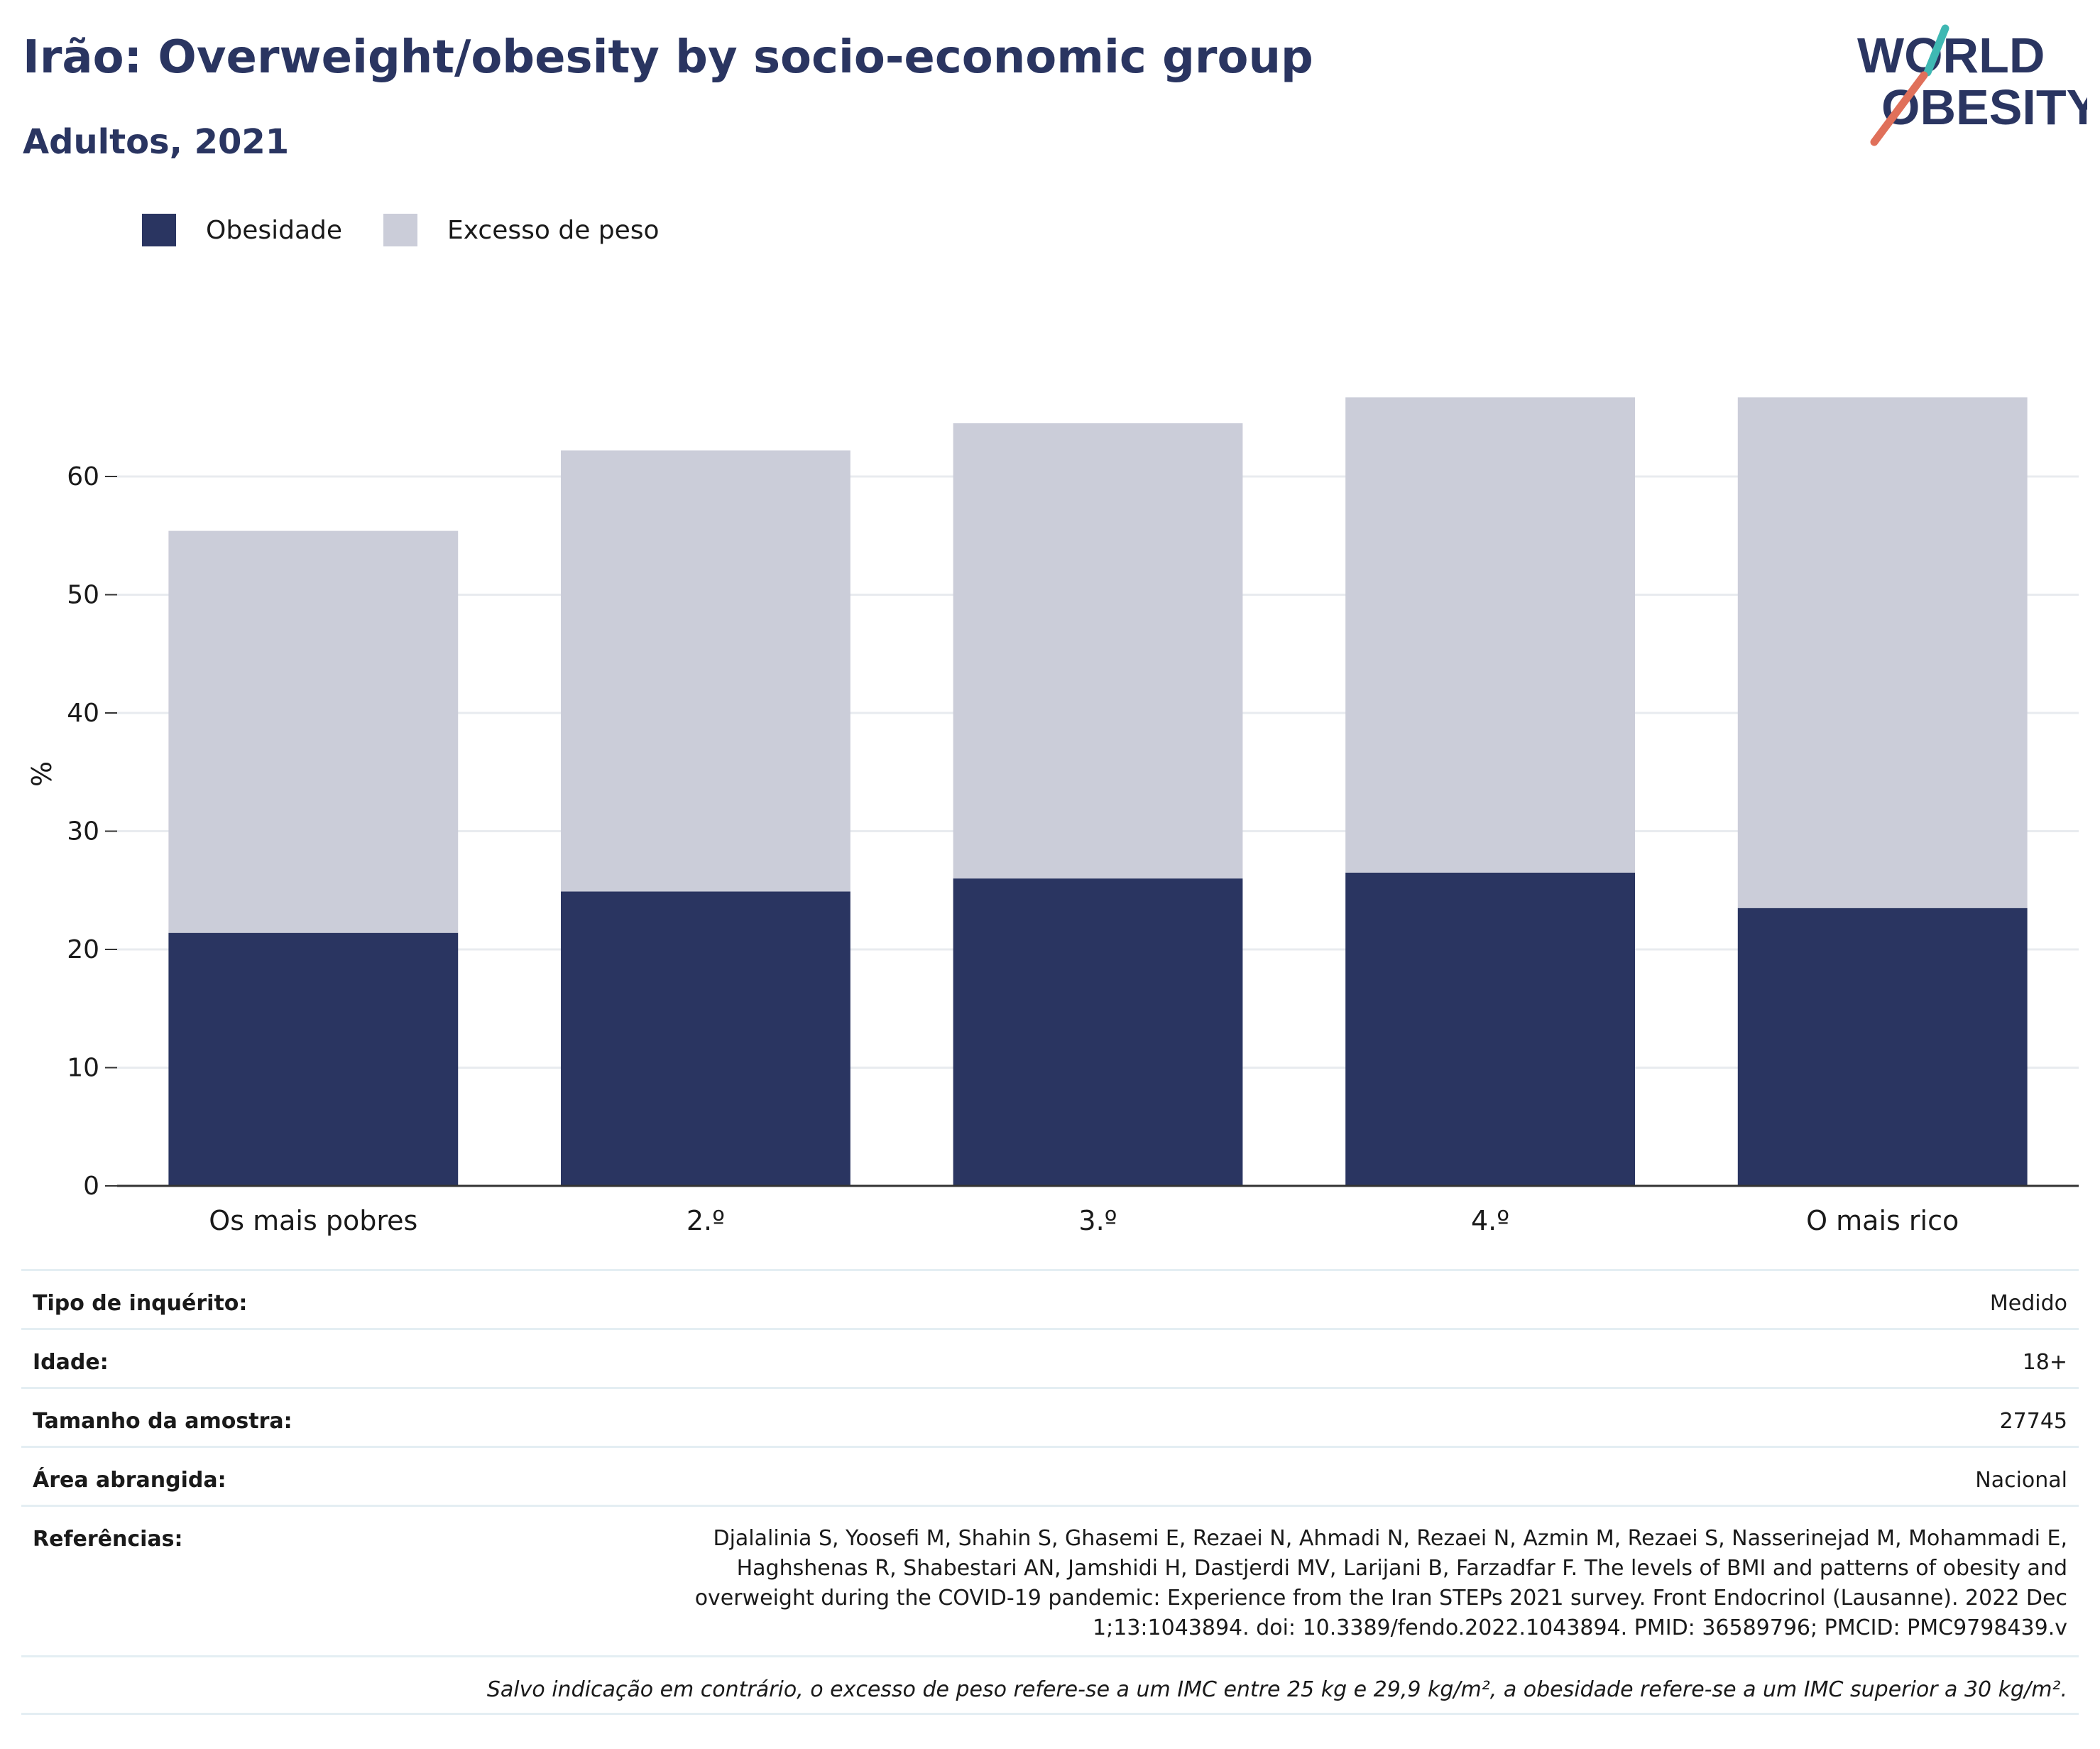 This screenshot has width=2100, height=1749. What do you see at coordinates (83, 713) in the screenshot?
I see `y-tick-label: 40` at bounding box center [83, 713].